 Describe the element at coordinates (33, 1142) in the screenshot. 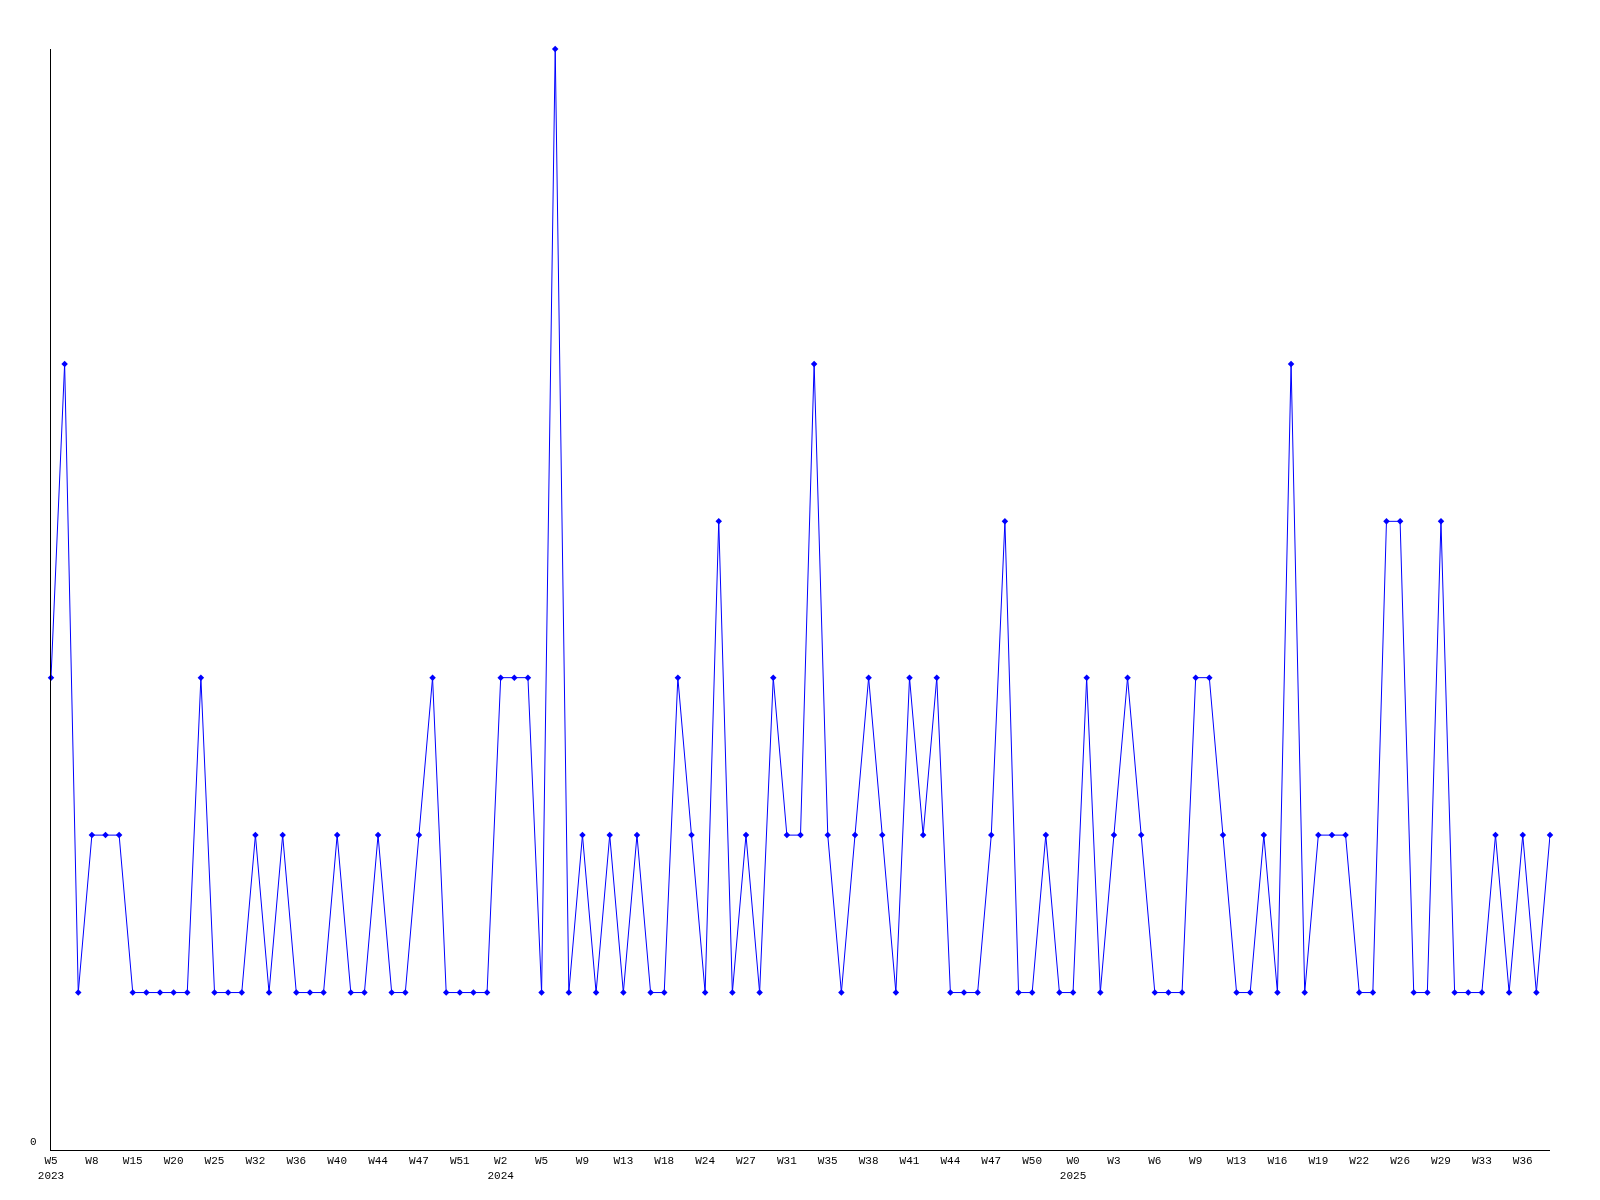

I see `text: 0` at that location.